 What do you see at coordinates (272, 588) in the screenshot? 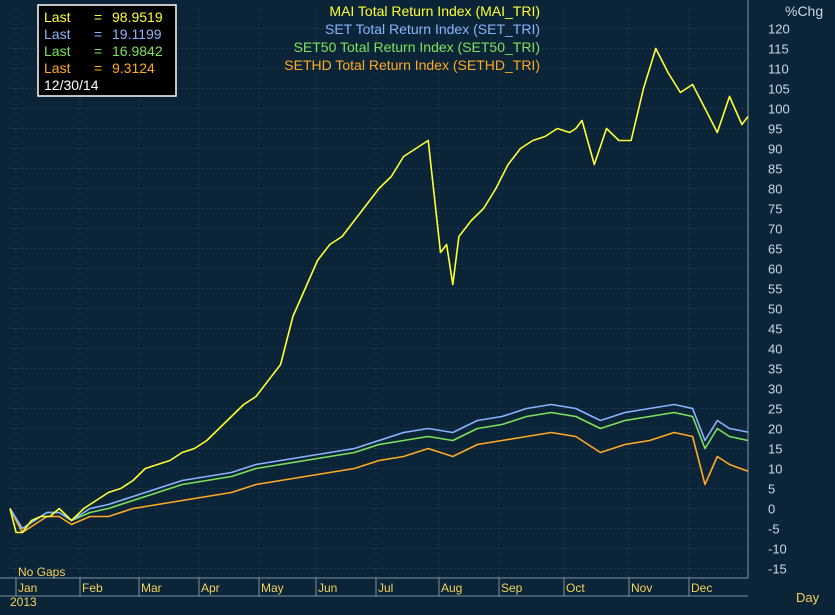
I see `x-tick-label: May` at bounding box center [272, 588].